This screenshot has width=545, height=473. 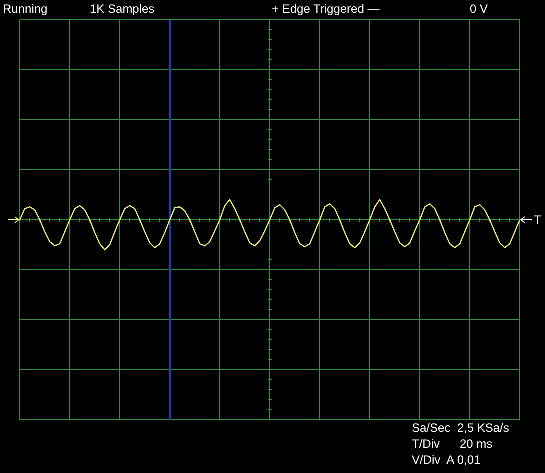 I want to click on text: Sa/Sec 2,5 KSa/s, so click(x=461, y=428).